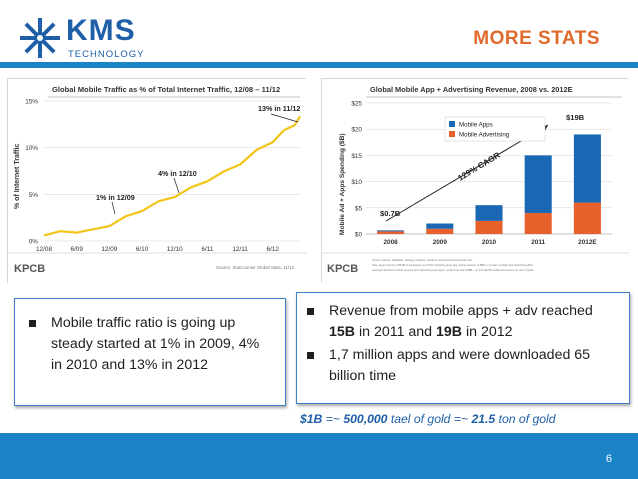  Describe the element at coordinates (538, 223) in the screenshot. I see `bar-advertising-2011` at that location.